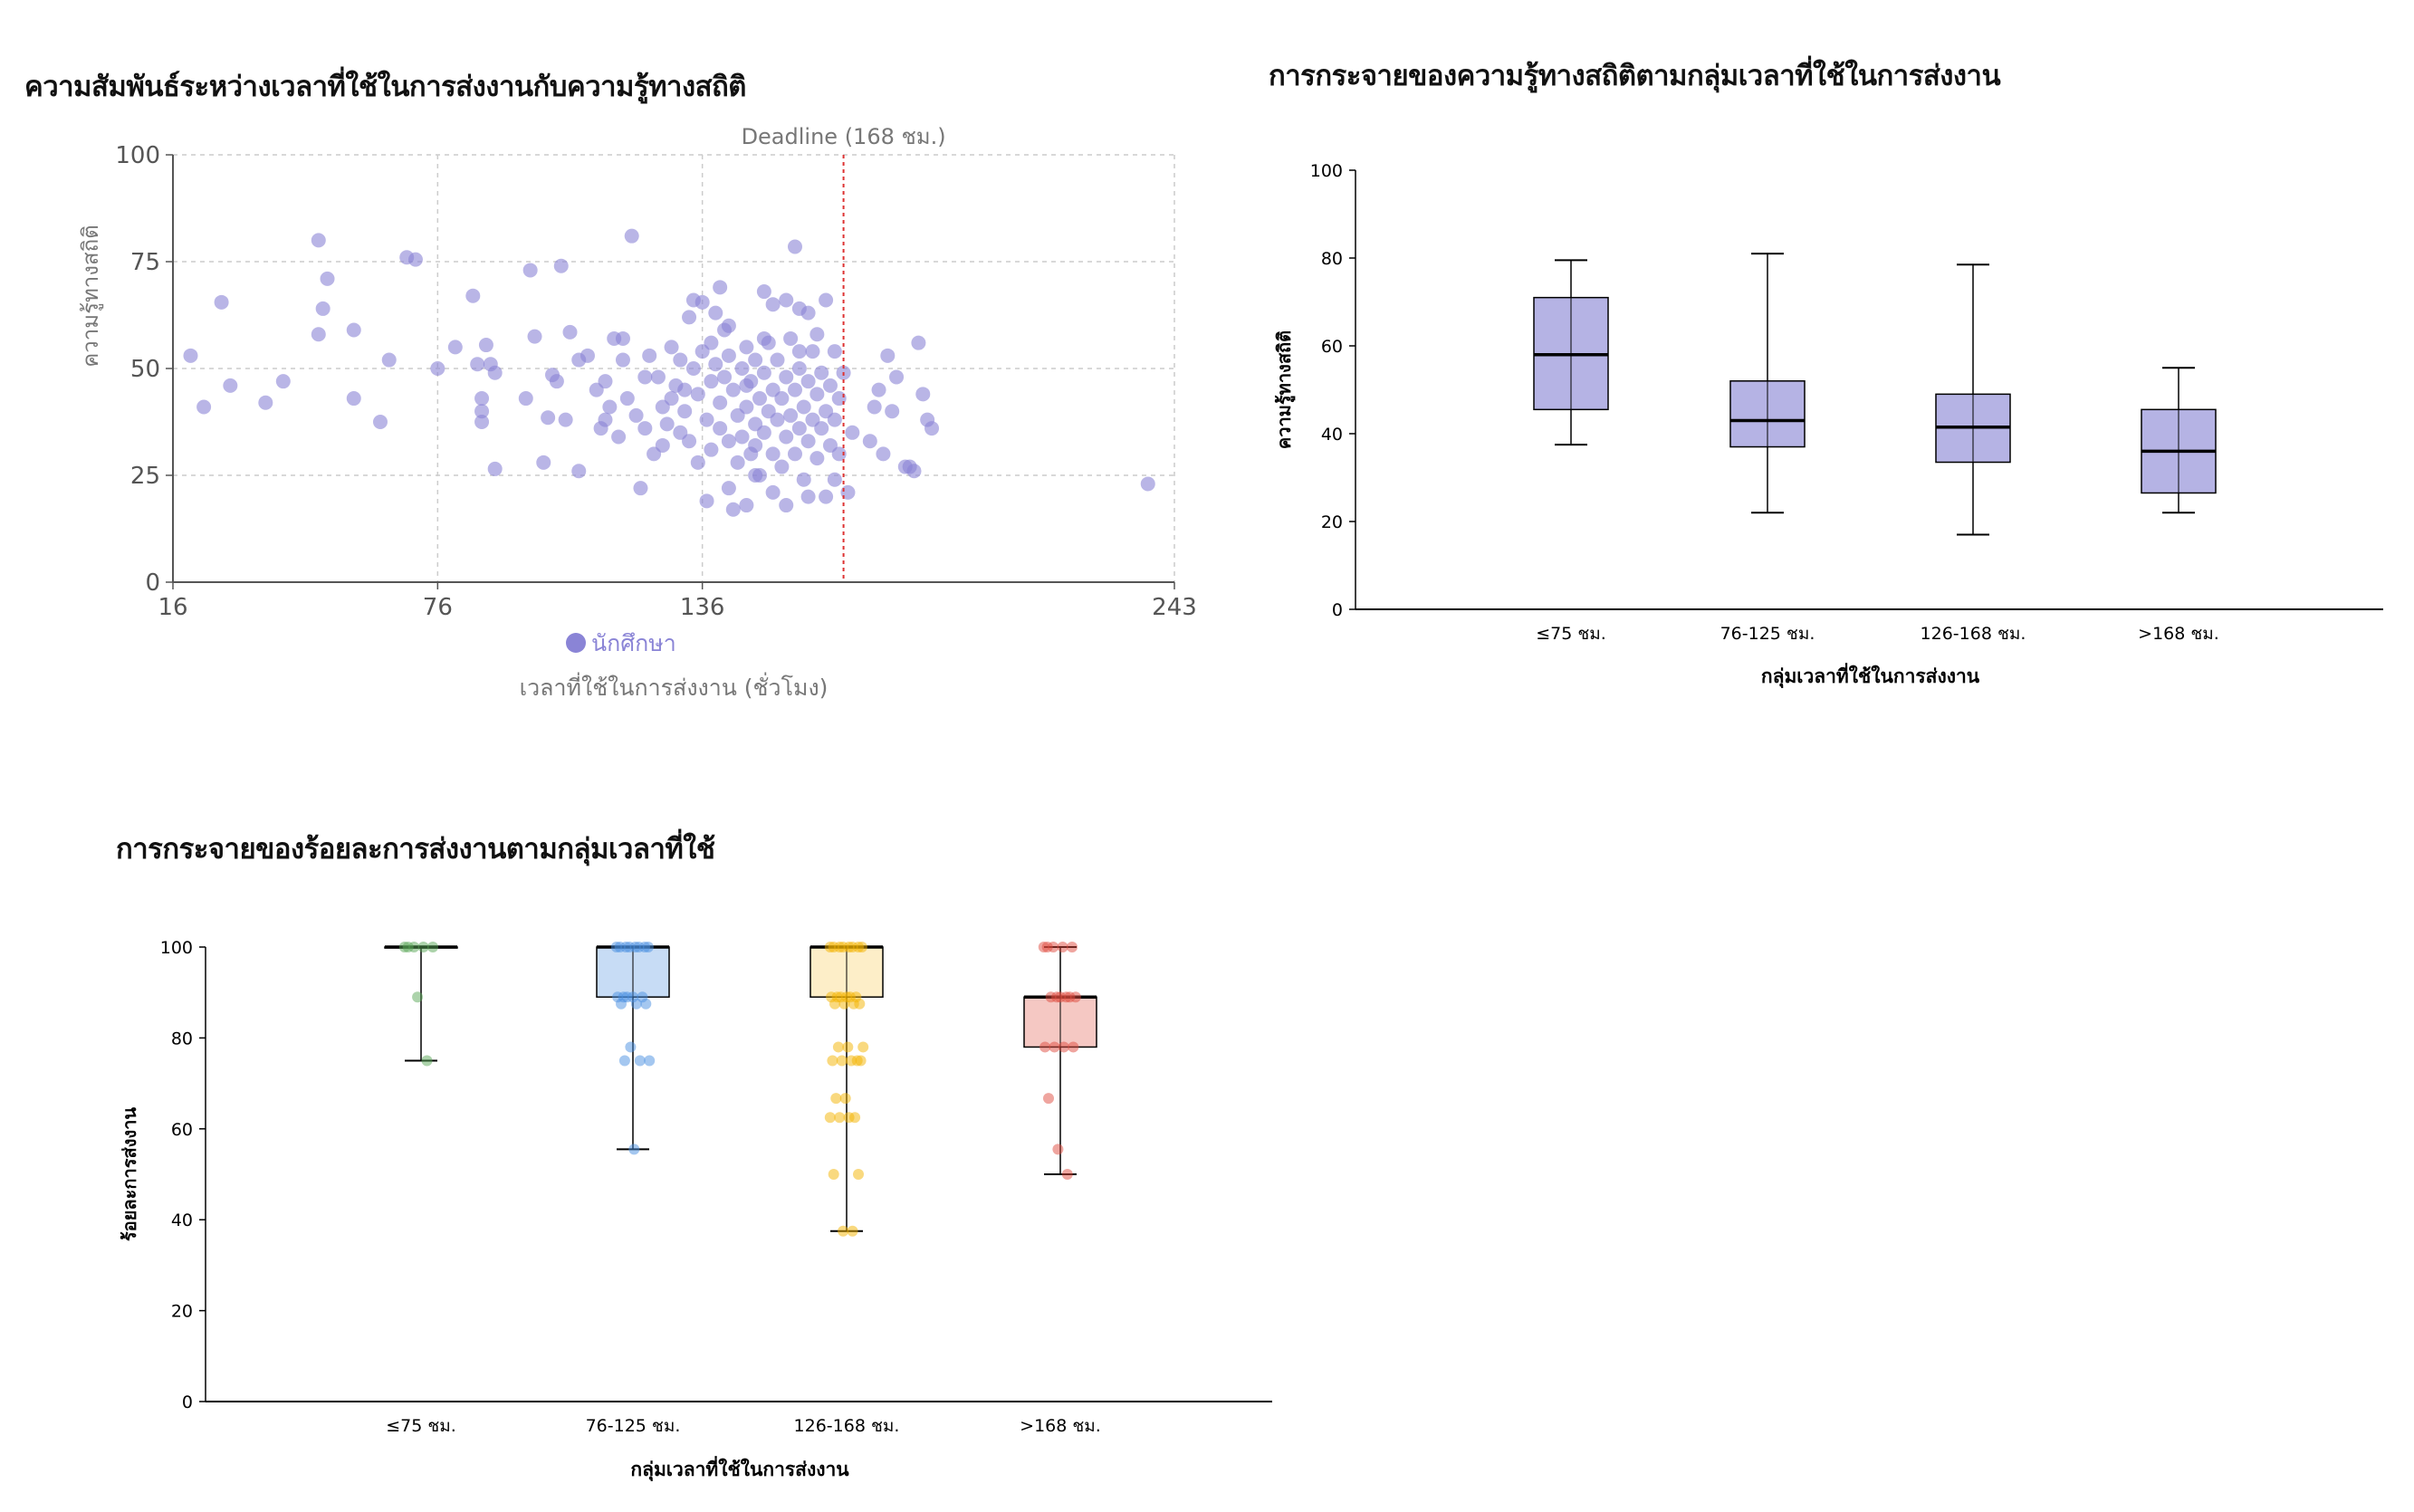  Describe the element at coordinates (844, 136) in the screenshot. I see `deadline-label: Deadline (168 ชม.)` at that location.